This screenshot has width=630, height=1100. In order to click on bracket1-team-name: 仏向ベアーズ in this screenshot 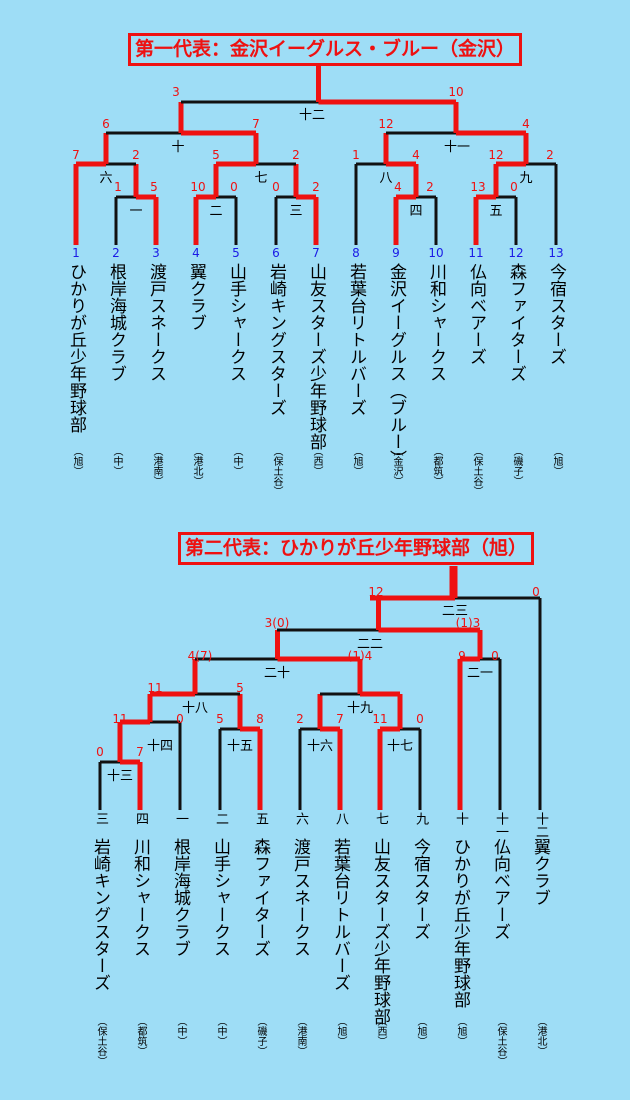, I will do `click(476, 314)`.